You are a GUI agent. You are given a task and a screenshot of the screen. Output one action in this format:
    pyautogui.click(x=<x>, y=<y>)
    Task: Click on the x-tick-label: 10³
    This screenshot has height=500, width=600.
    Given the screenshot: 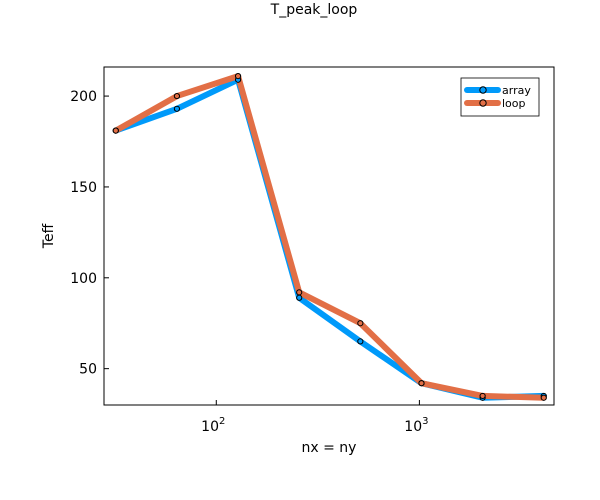 What is the action you would take?
    pyautogui.click(x=416, y=425)
    